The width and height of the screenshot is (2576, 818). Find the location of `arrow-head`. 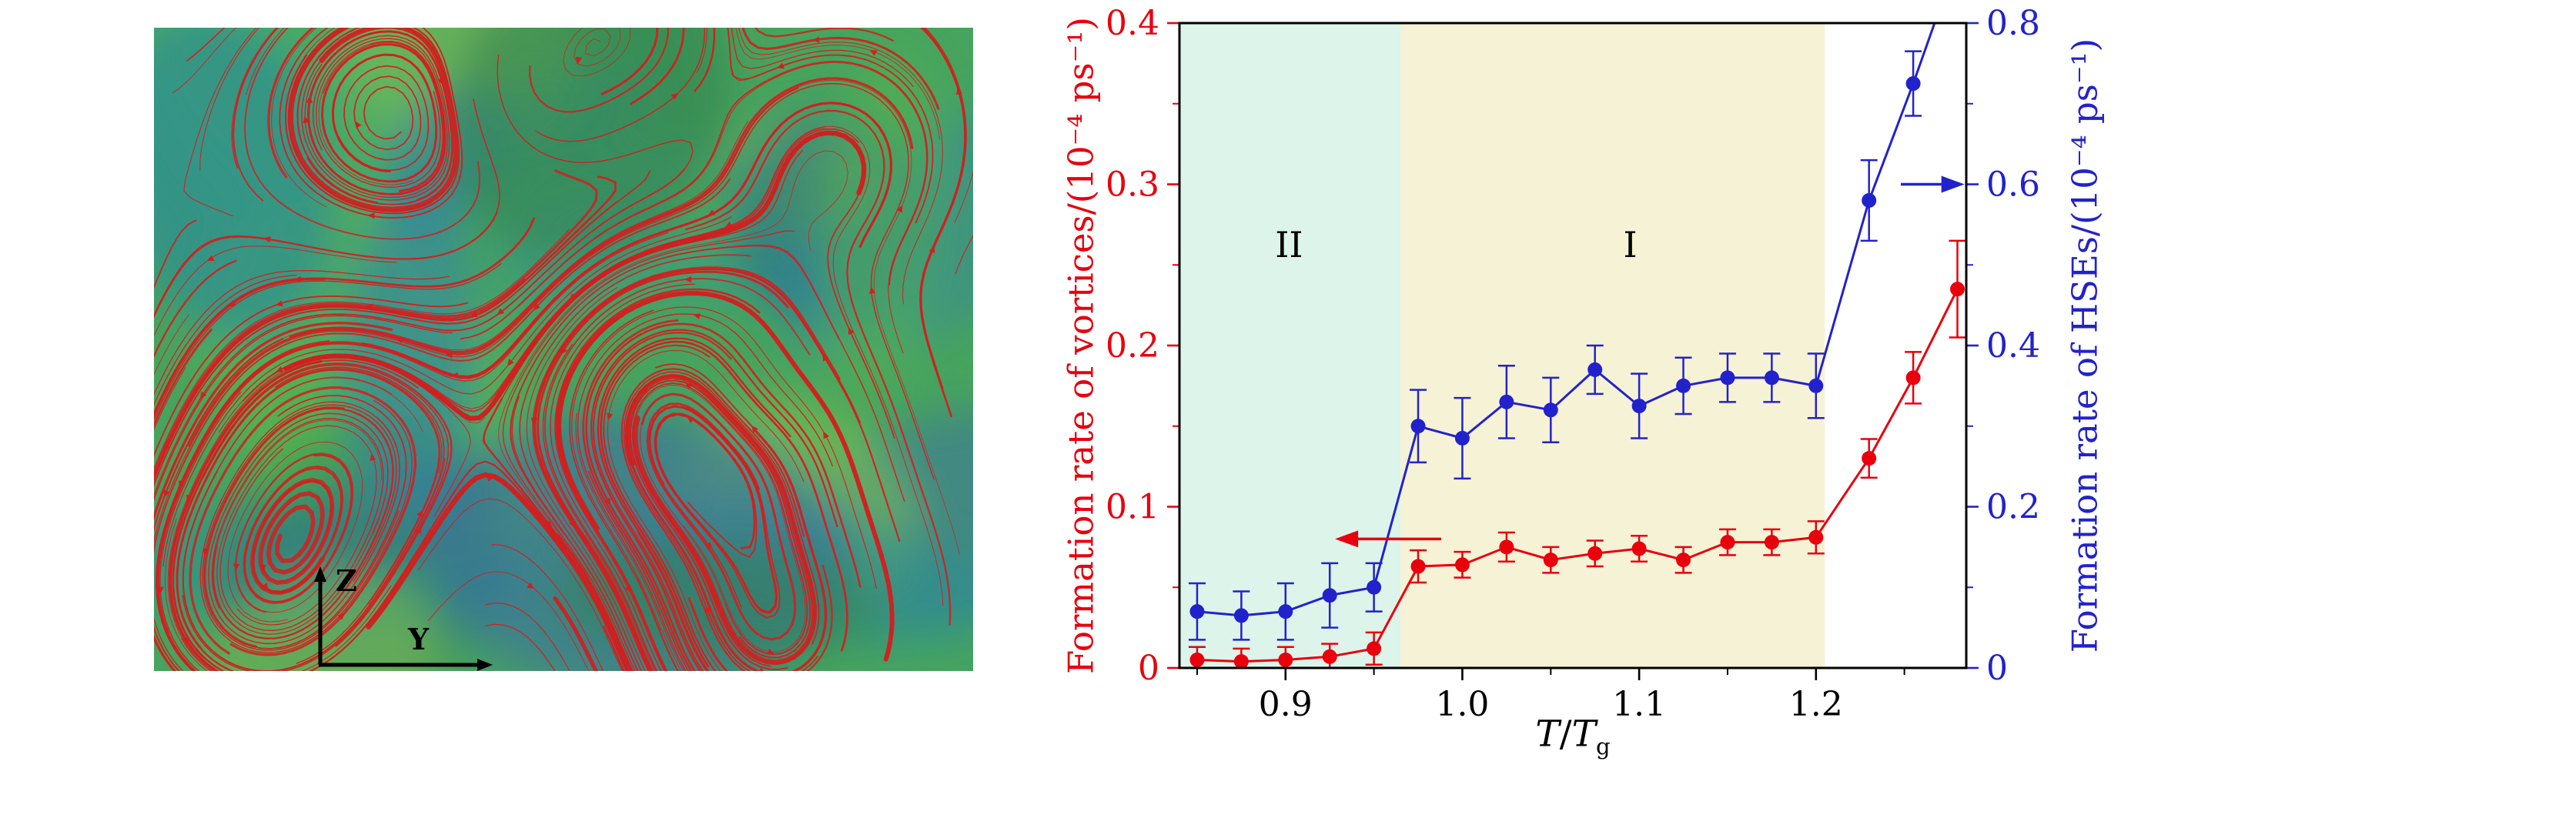

arrow-head is located at coordinates (1953, 184).